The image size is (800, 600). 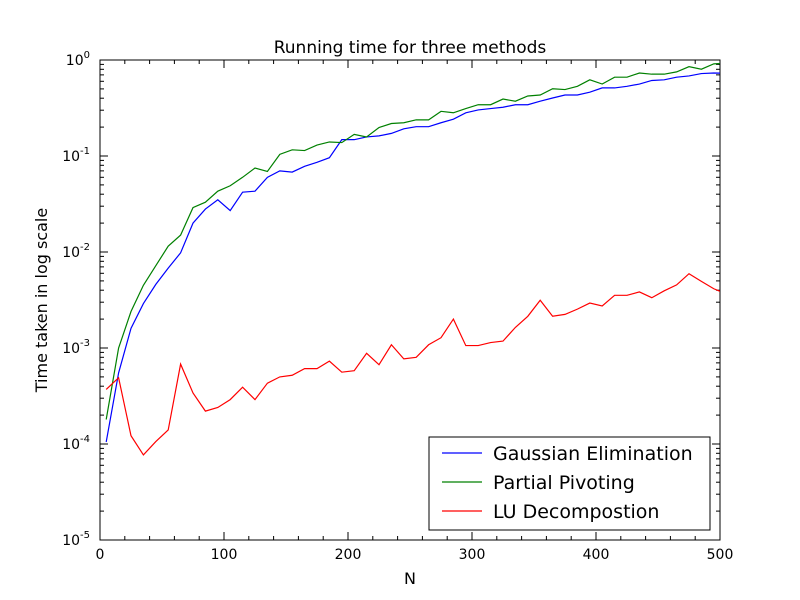 I want to click on x-tick-label: 0, so click(x=100, y=555).